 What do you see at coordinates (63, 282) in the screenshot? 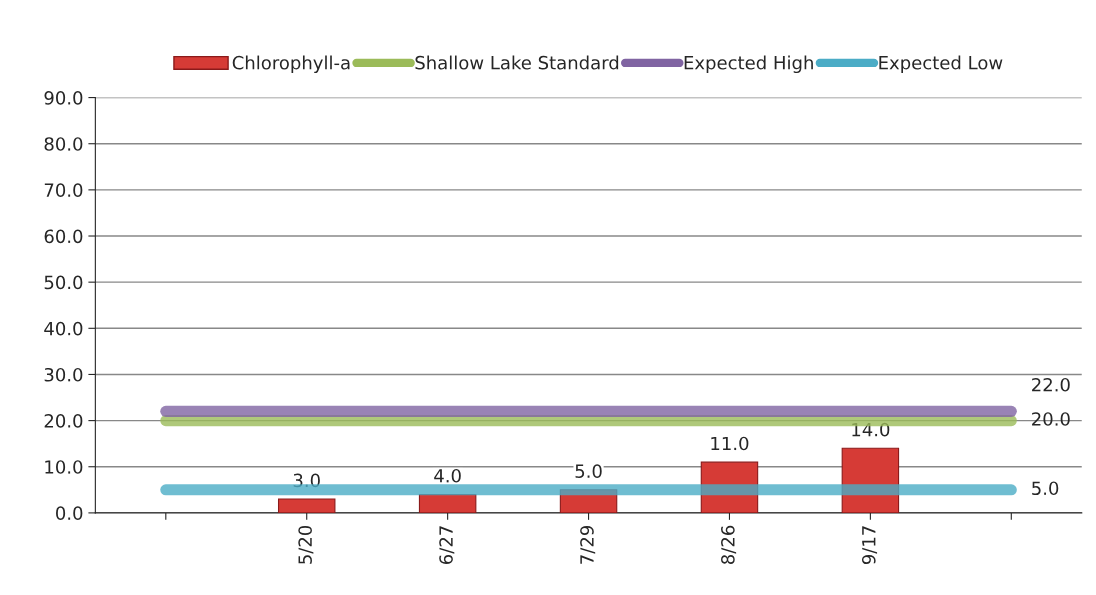
I see `y-tick-label: 50.0` at bounding box center [63, 282].